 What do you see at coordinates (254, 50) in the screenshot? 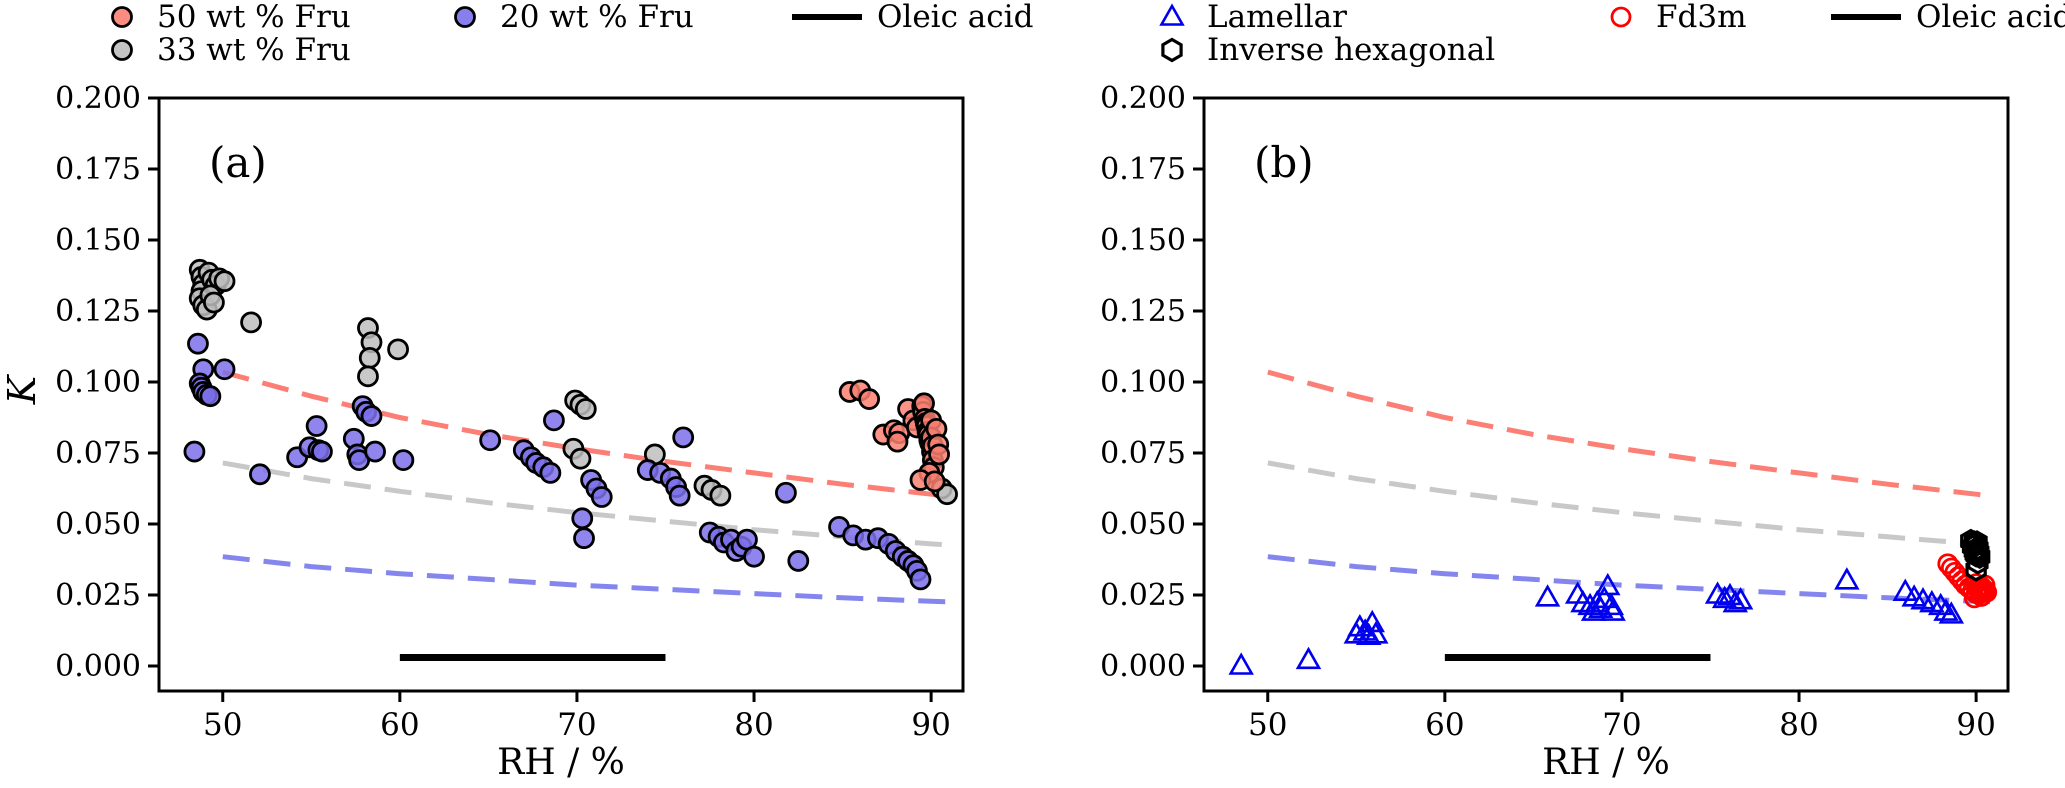
I see `legend-label-33wt-fru: 33 wt % Fru` at bounding box center [254, 50].